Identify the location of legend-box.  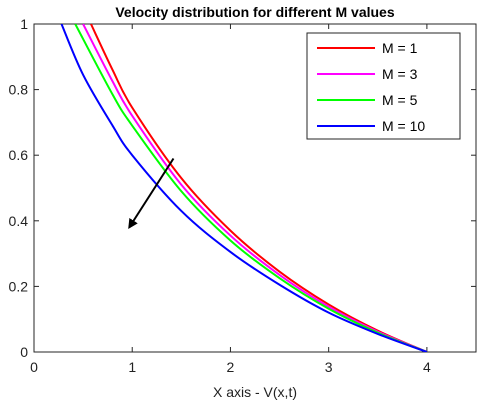
(383, 86).